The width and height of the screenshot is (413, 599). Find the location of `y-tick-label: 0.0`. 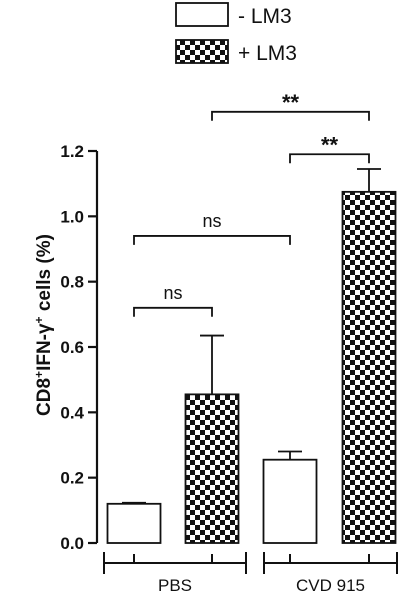

y-tick-label: 0.0 is located at coordinates (72, 543).